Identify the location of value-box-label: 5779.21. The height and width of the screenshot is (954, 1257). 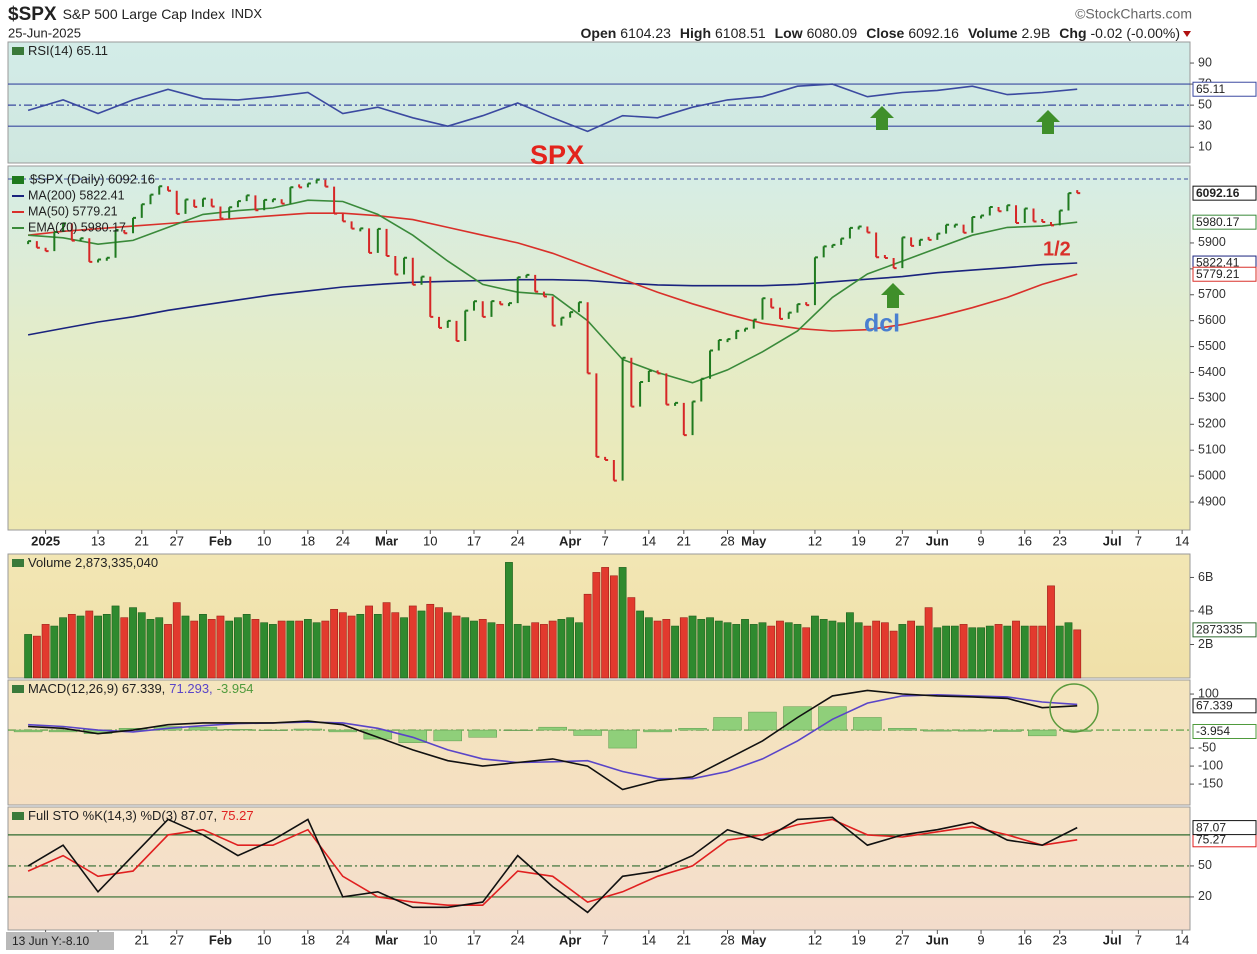
(1218, 274).